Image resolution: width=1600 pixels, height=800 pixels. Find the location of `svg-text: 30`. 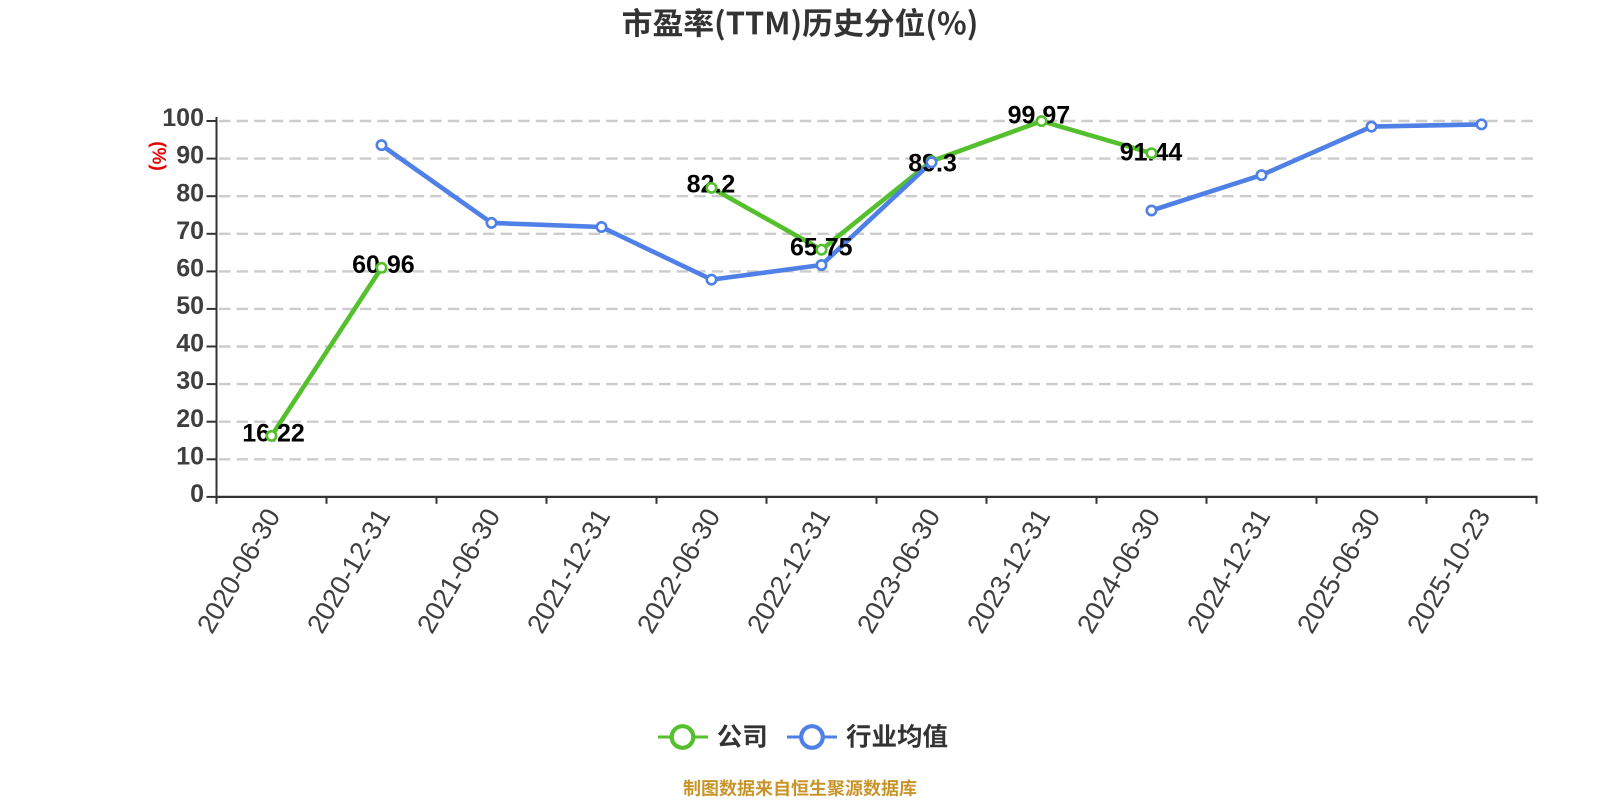

svg-text: 30 is located at coordinates (190, 381).